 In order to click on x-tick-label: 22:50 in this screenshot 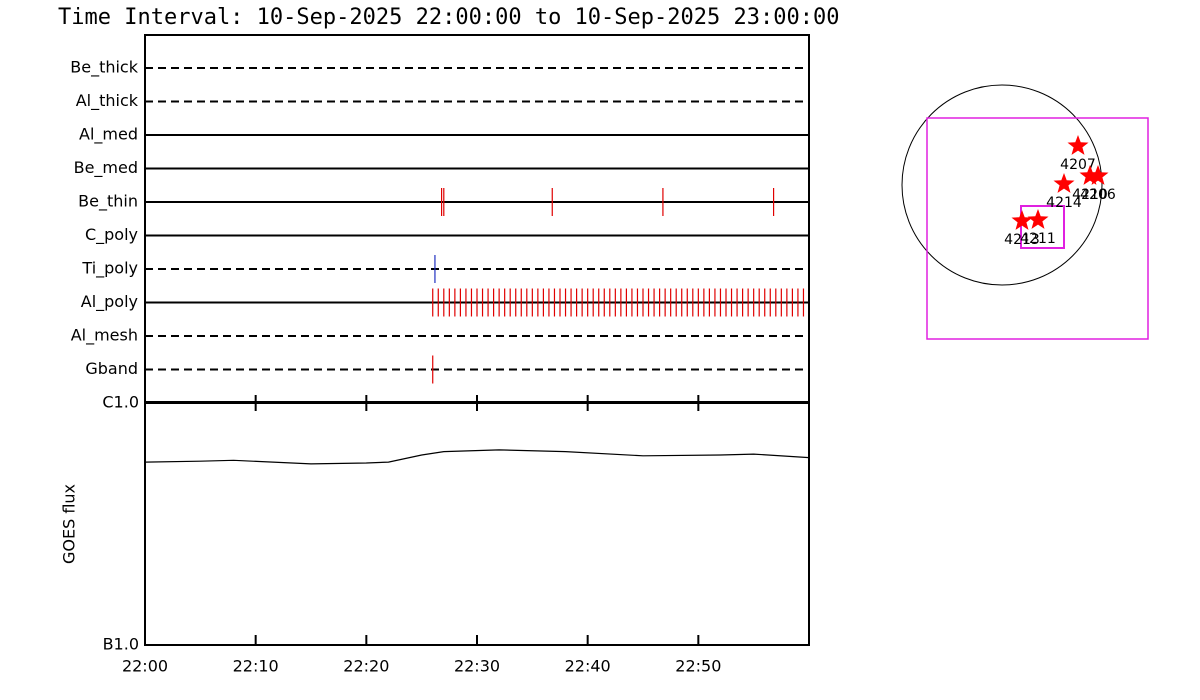, I will do `click(698, 666)`.